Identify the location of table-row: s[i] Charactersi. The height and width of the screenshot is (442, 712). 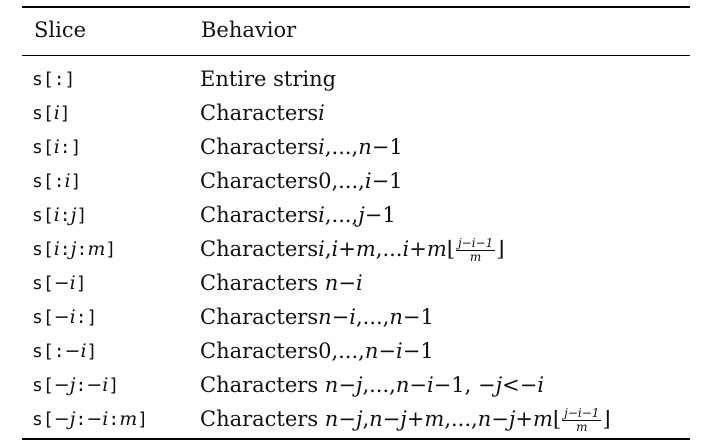
(356, 113).